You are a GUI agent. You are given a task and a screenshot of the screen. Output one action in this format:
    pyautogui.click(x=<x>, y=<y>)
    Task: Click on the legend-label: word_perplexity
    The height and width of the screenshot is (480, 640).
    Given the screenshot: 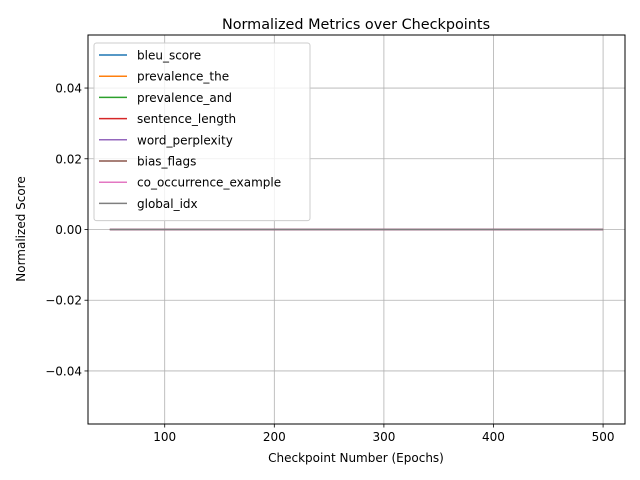 What is the action you would take?
    pyautogui.click(x=185, y=140)
    